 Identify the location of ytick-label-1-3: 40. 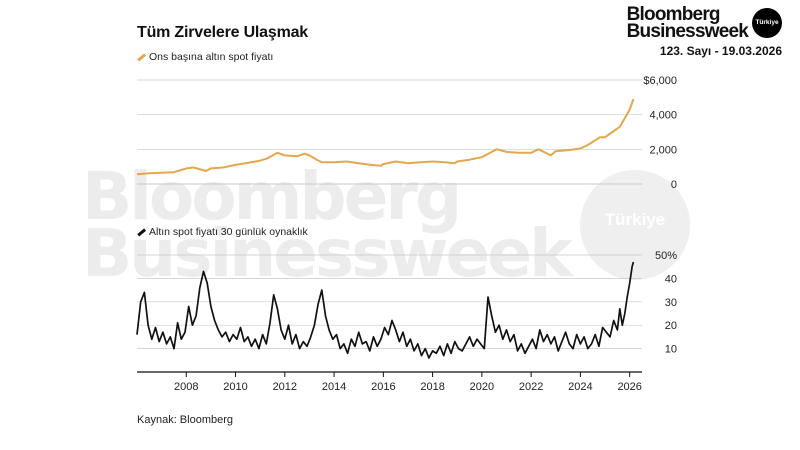
(671, 279).